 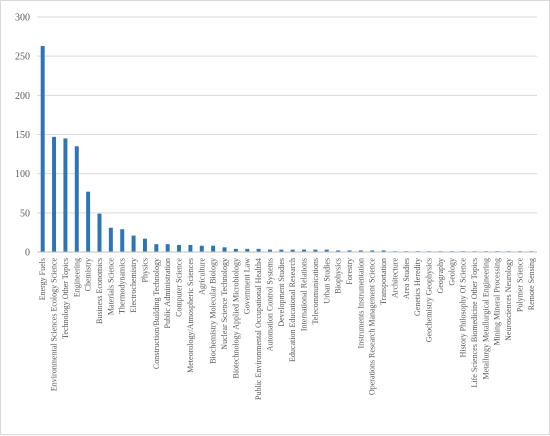 What do you see at coordinates (54, 325) in the screenshot?
I see `x-category-label: Environmental Sciences Ecology Science` at bounding box center [54, 325].